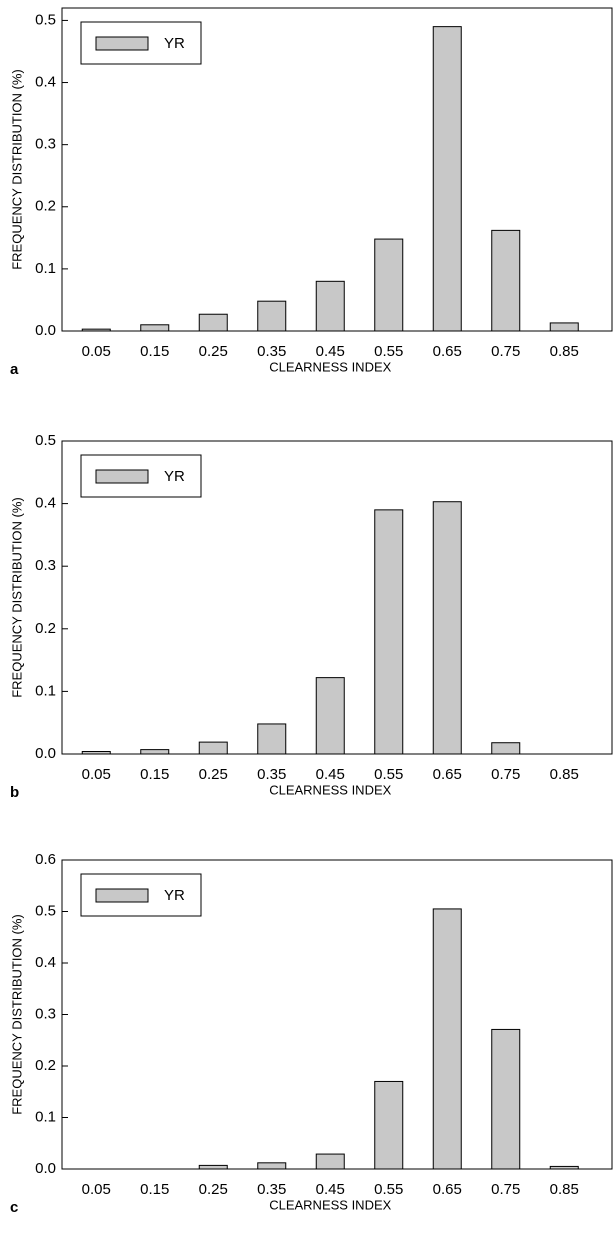 Image resolution: width=614 pixels, height=1241 pixels. Describe the element at coordinates (14, 792) in the screenshot. I see `panel-label: b` at that location.